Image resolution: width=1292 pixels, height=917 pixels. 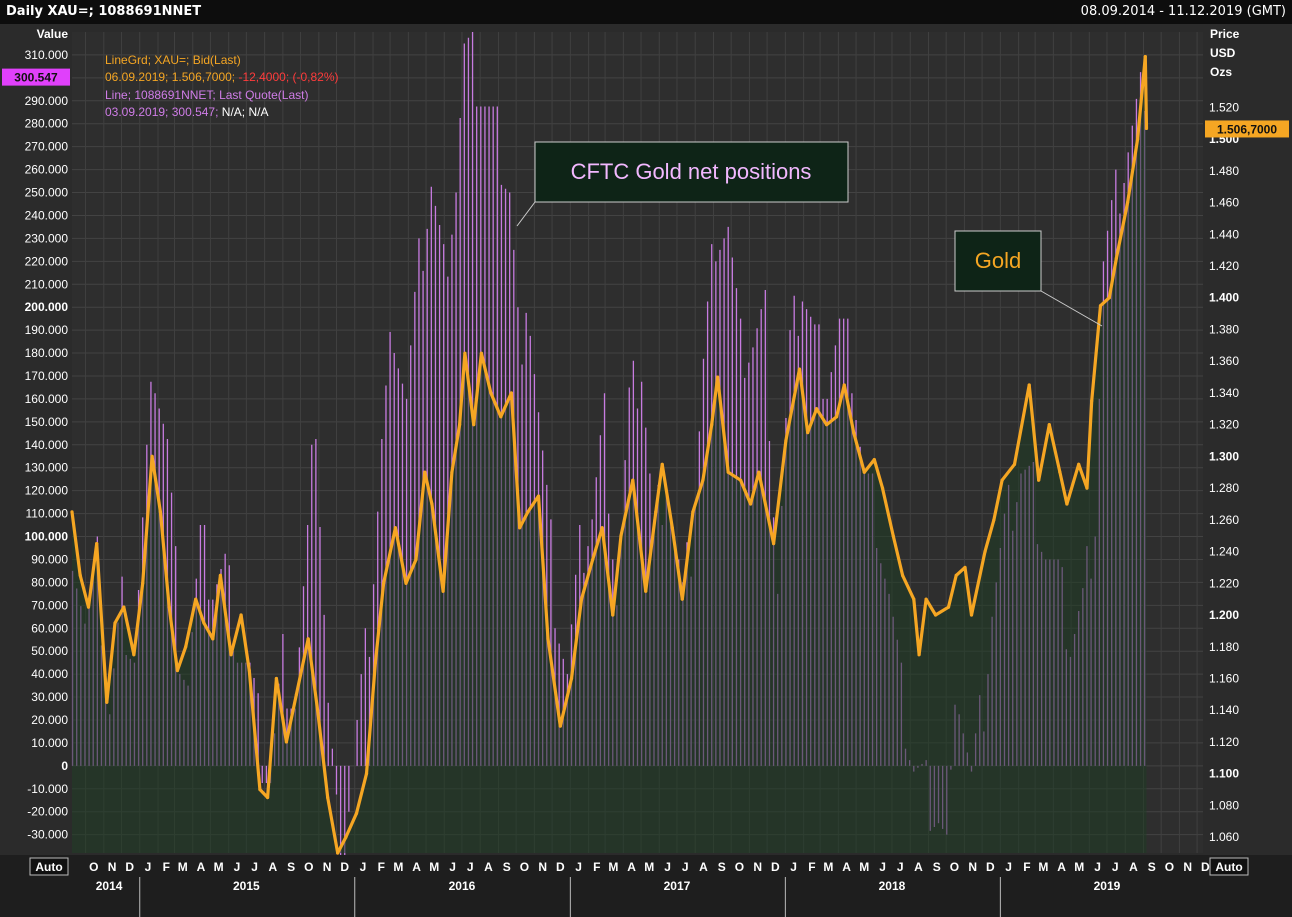 What do you see at coordinates (47, 55) in the screenshot?
I see `left-tick-label: 310.000` at bounding box center [47, 55].